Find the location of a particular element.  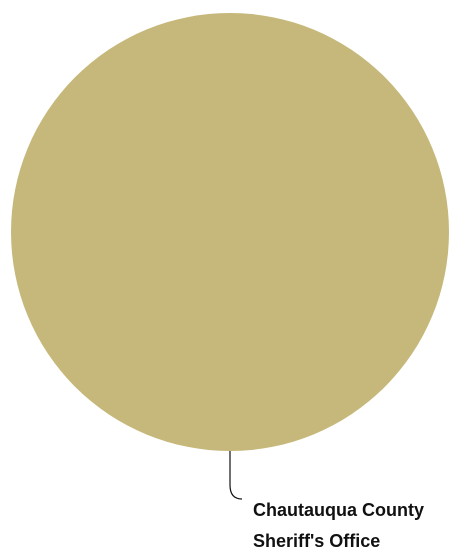

slice-label: Chautauqua County Sheriff's Office is located at coordinates (341, 525).